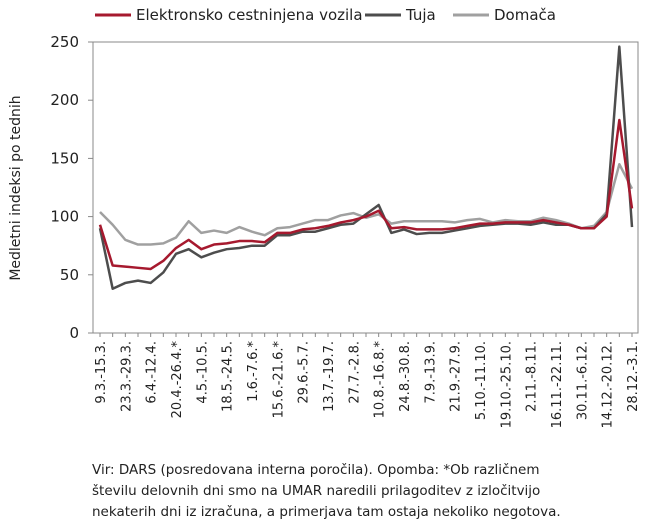  I want to click on x-tick-label: 13.7.-19.7., so click(329, 376).